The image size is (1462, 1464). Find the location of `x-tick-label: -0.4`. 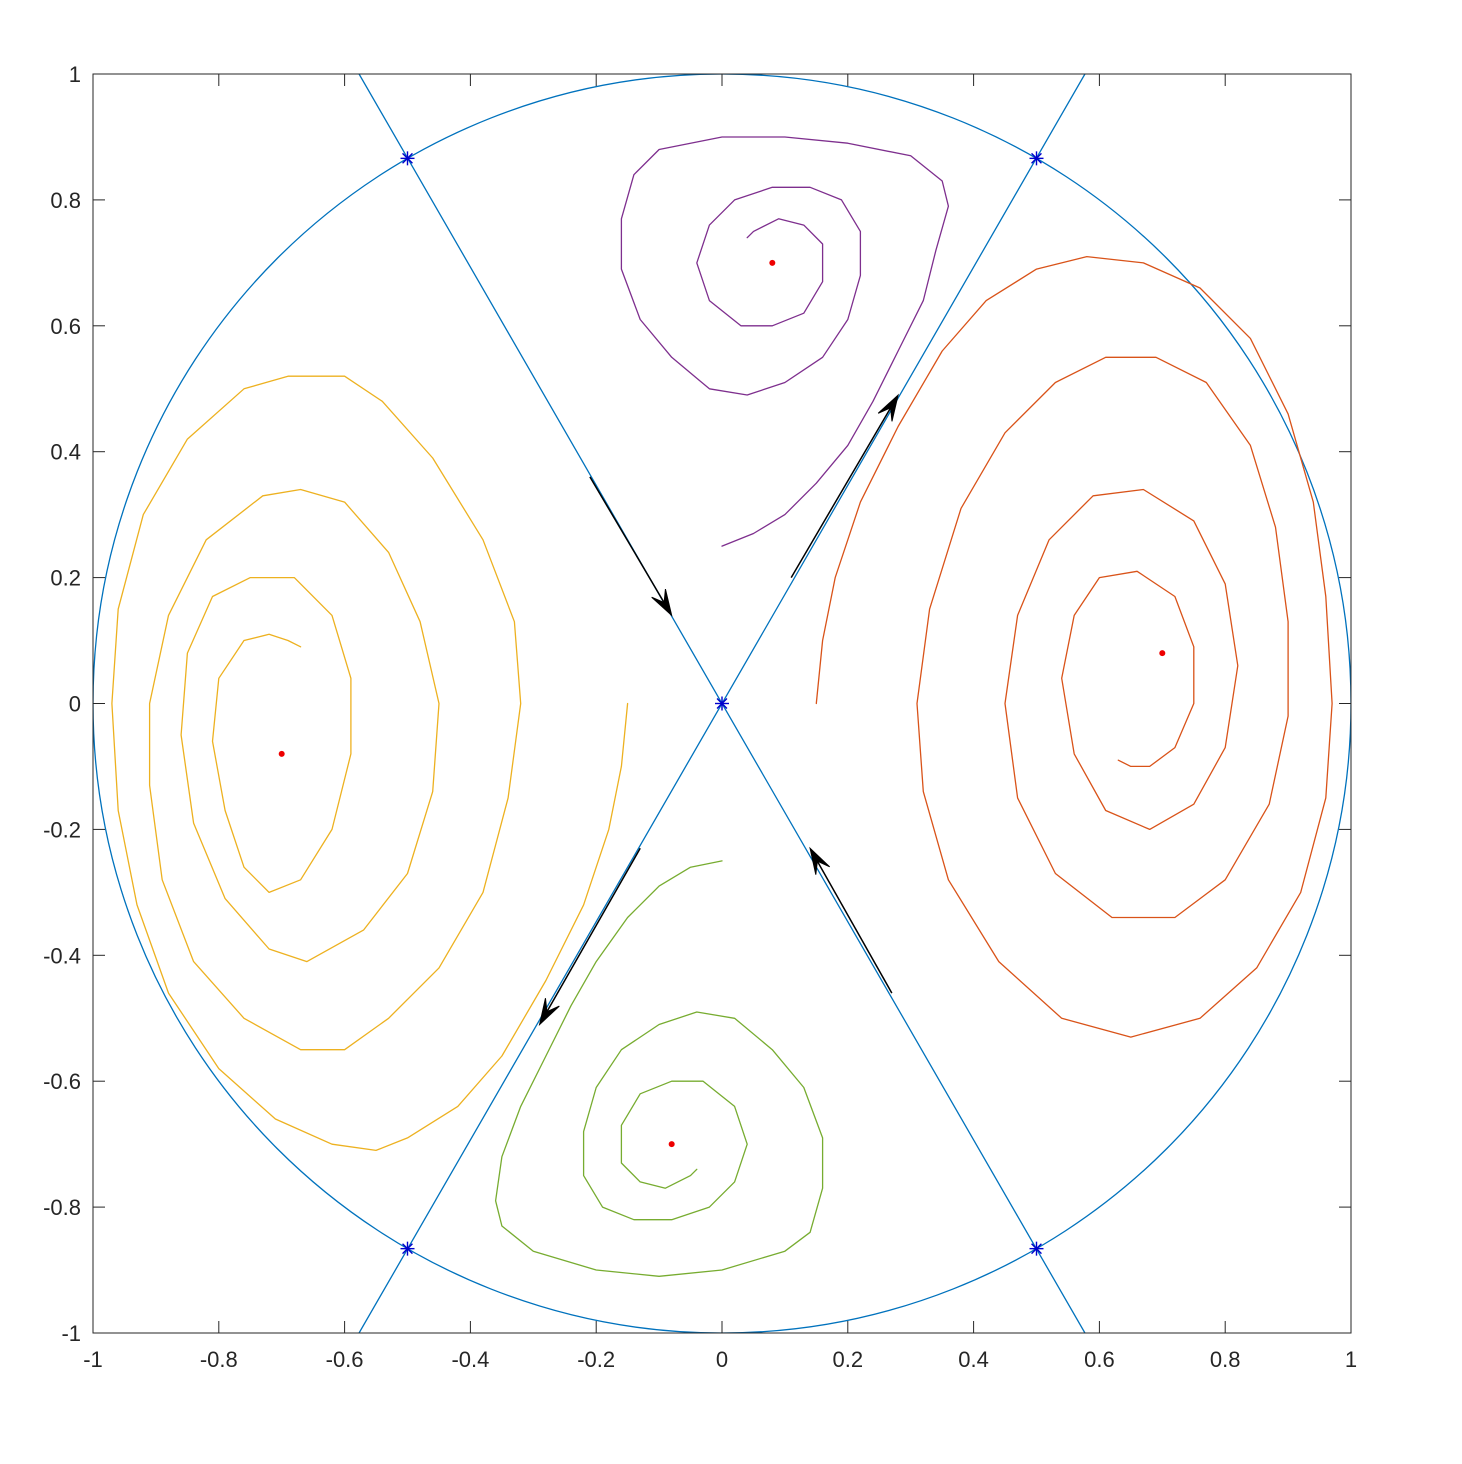

x-tick-label: -0.4 is located at coordinates (470, 1359).